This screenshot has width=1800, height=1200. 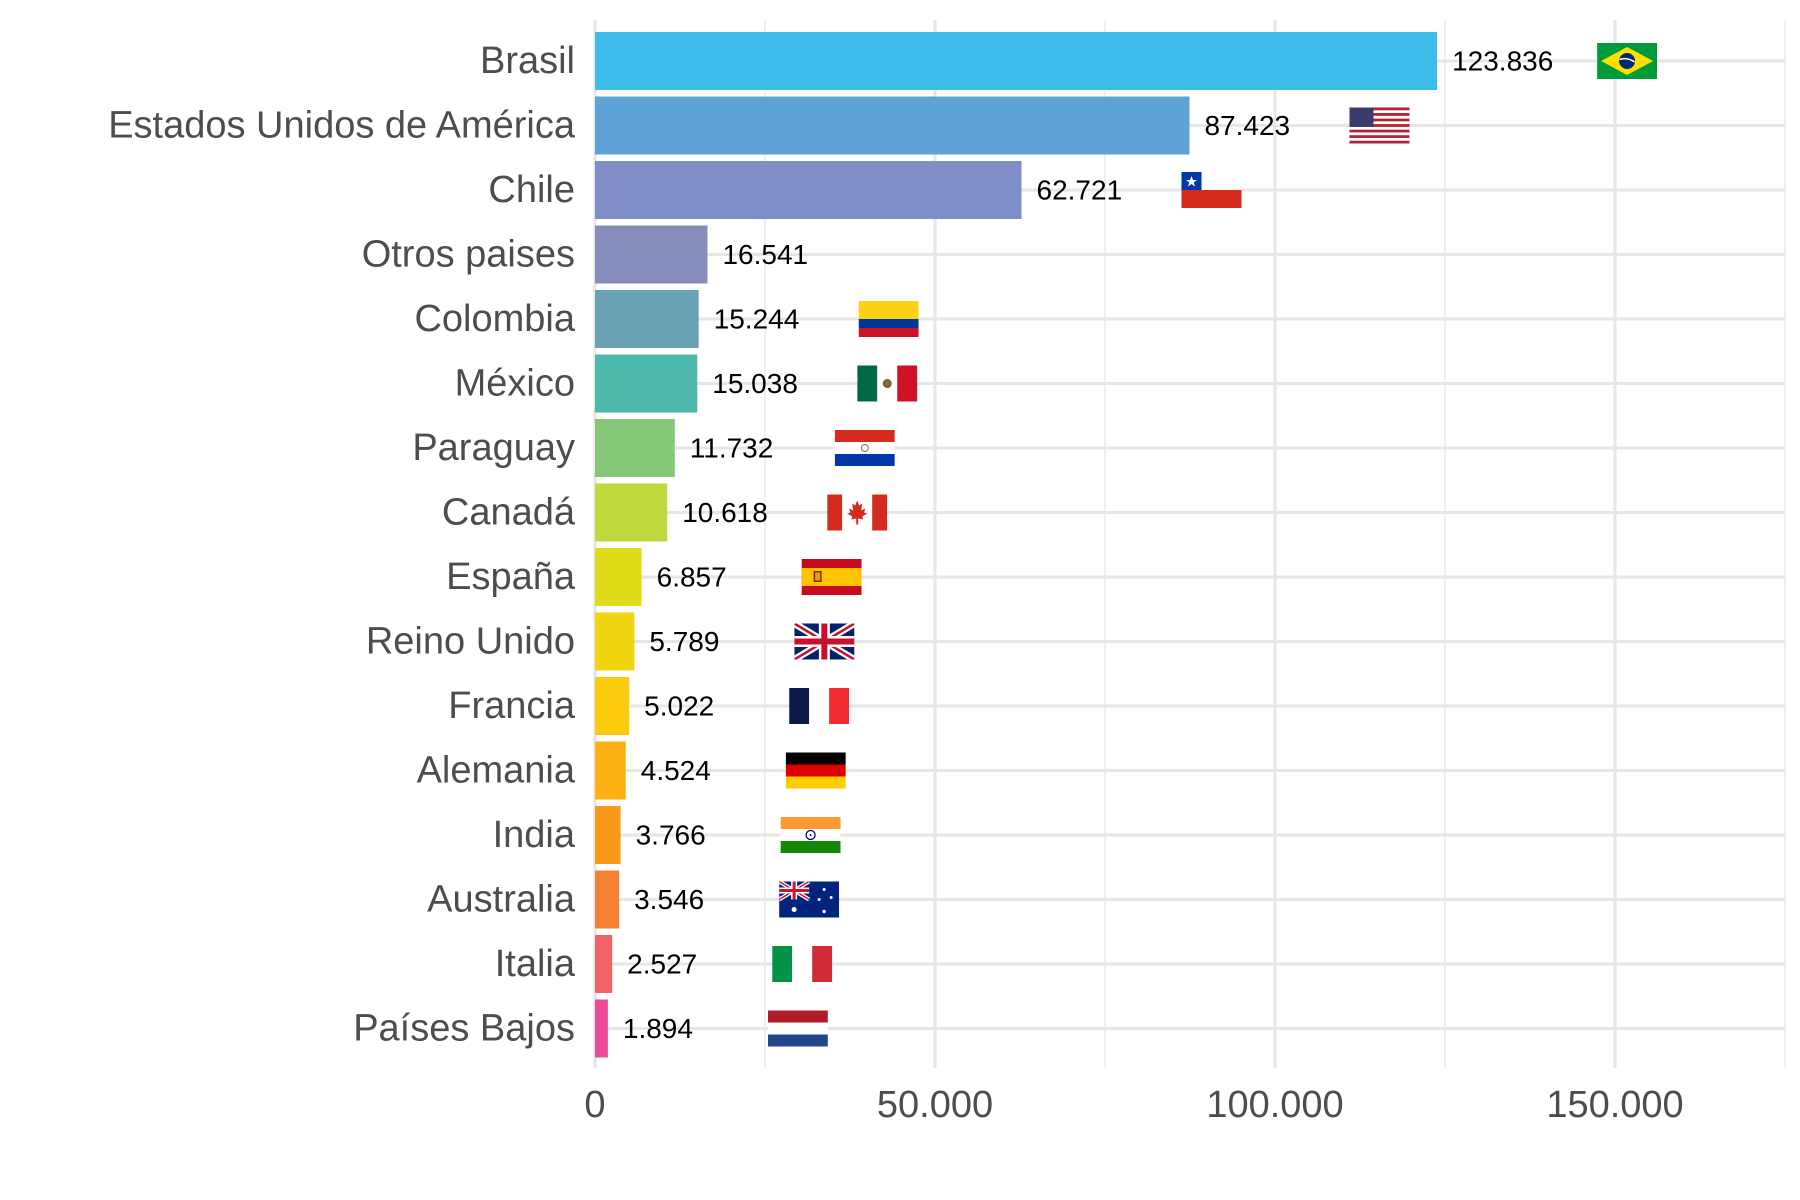 I want to click on data-label: 3.546, so click(x=669, y=899).